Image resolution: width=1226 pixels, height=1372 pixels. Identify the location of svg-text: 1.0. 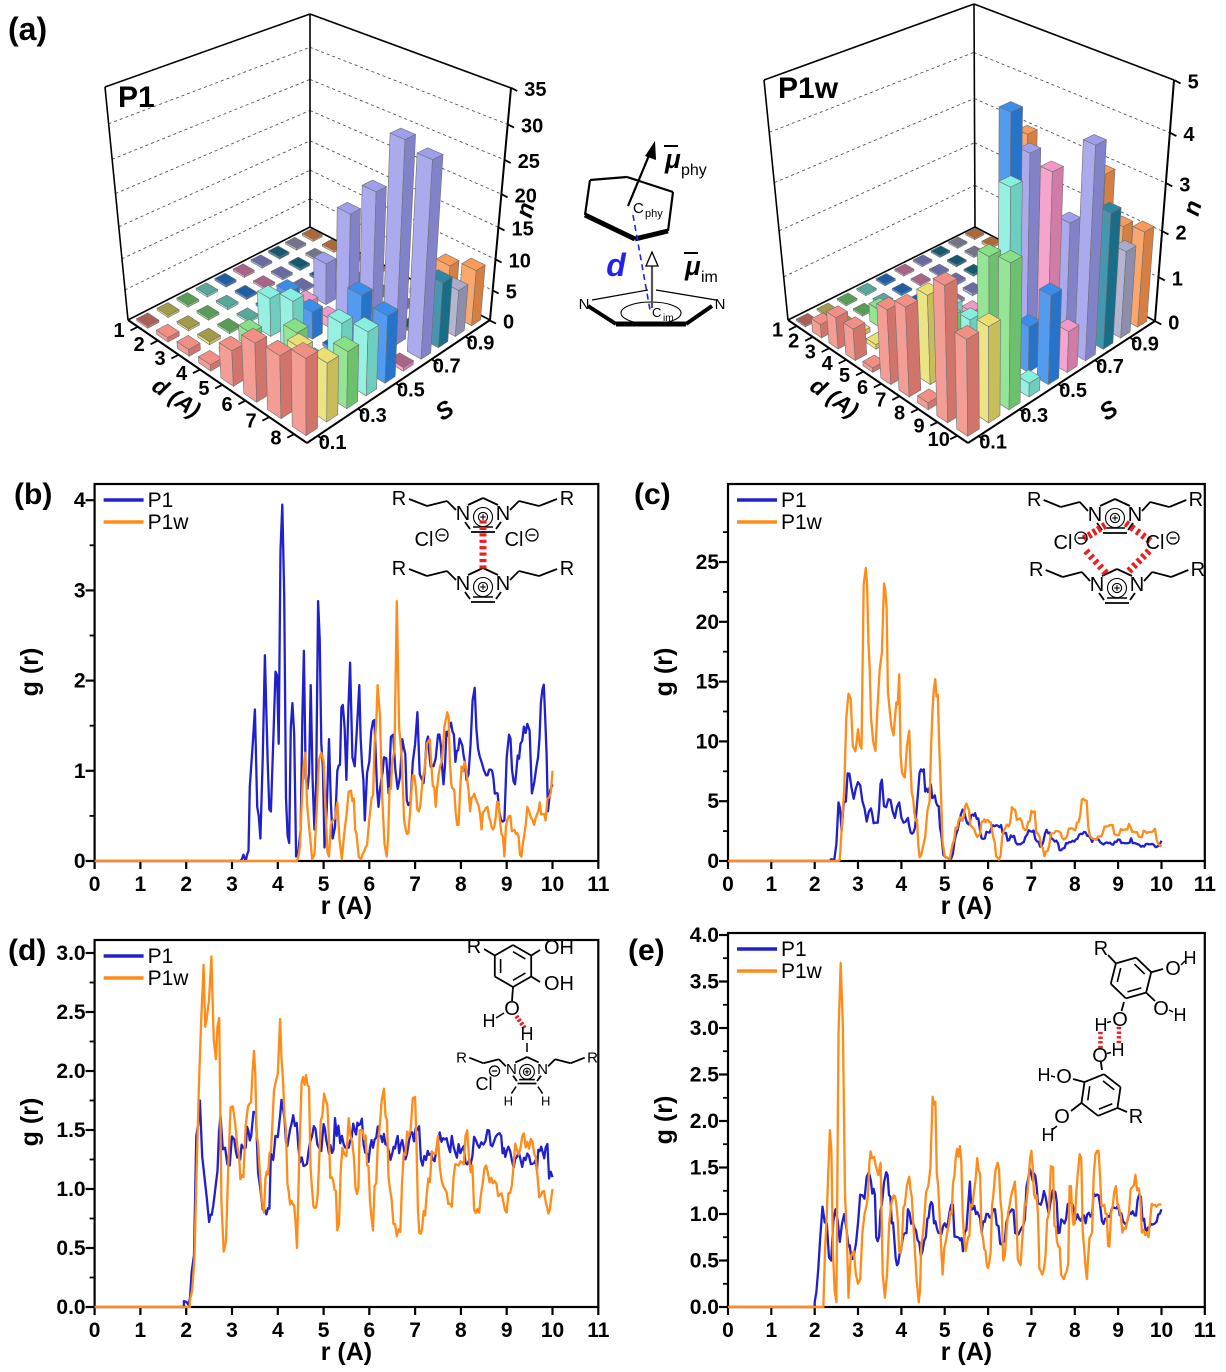
(70, 1189).